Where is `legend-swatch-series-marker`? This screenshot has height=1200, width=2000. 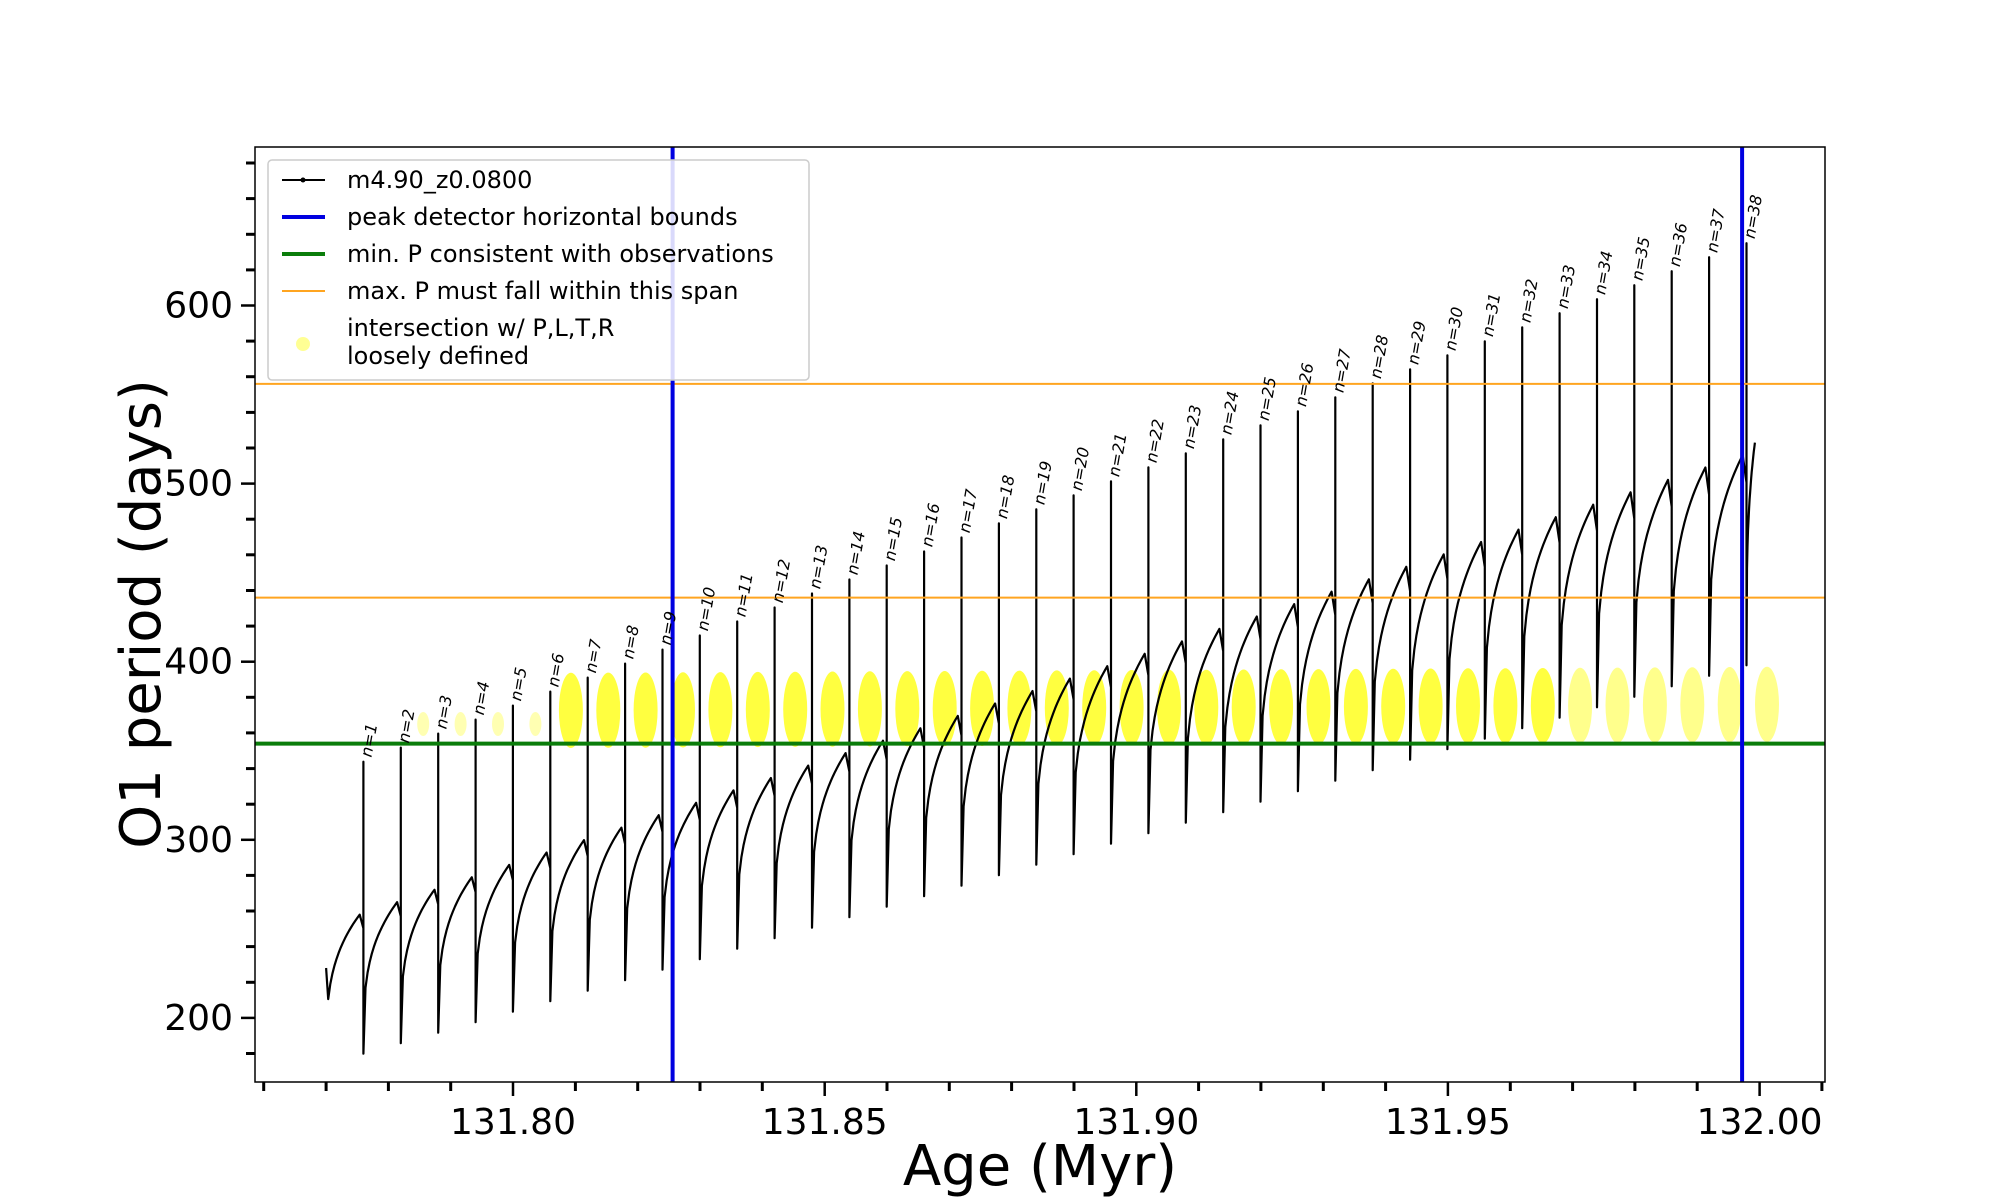
legend-swatch-series-marker is located at coordinates (303, 180).